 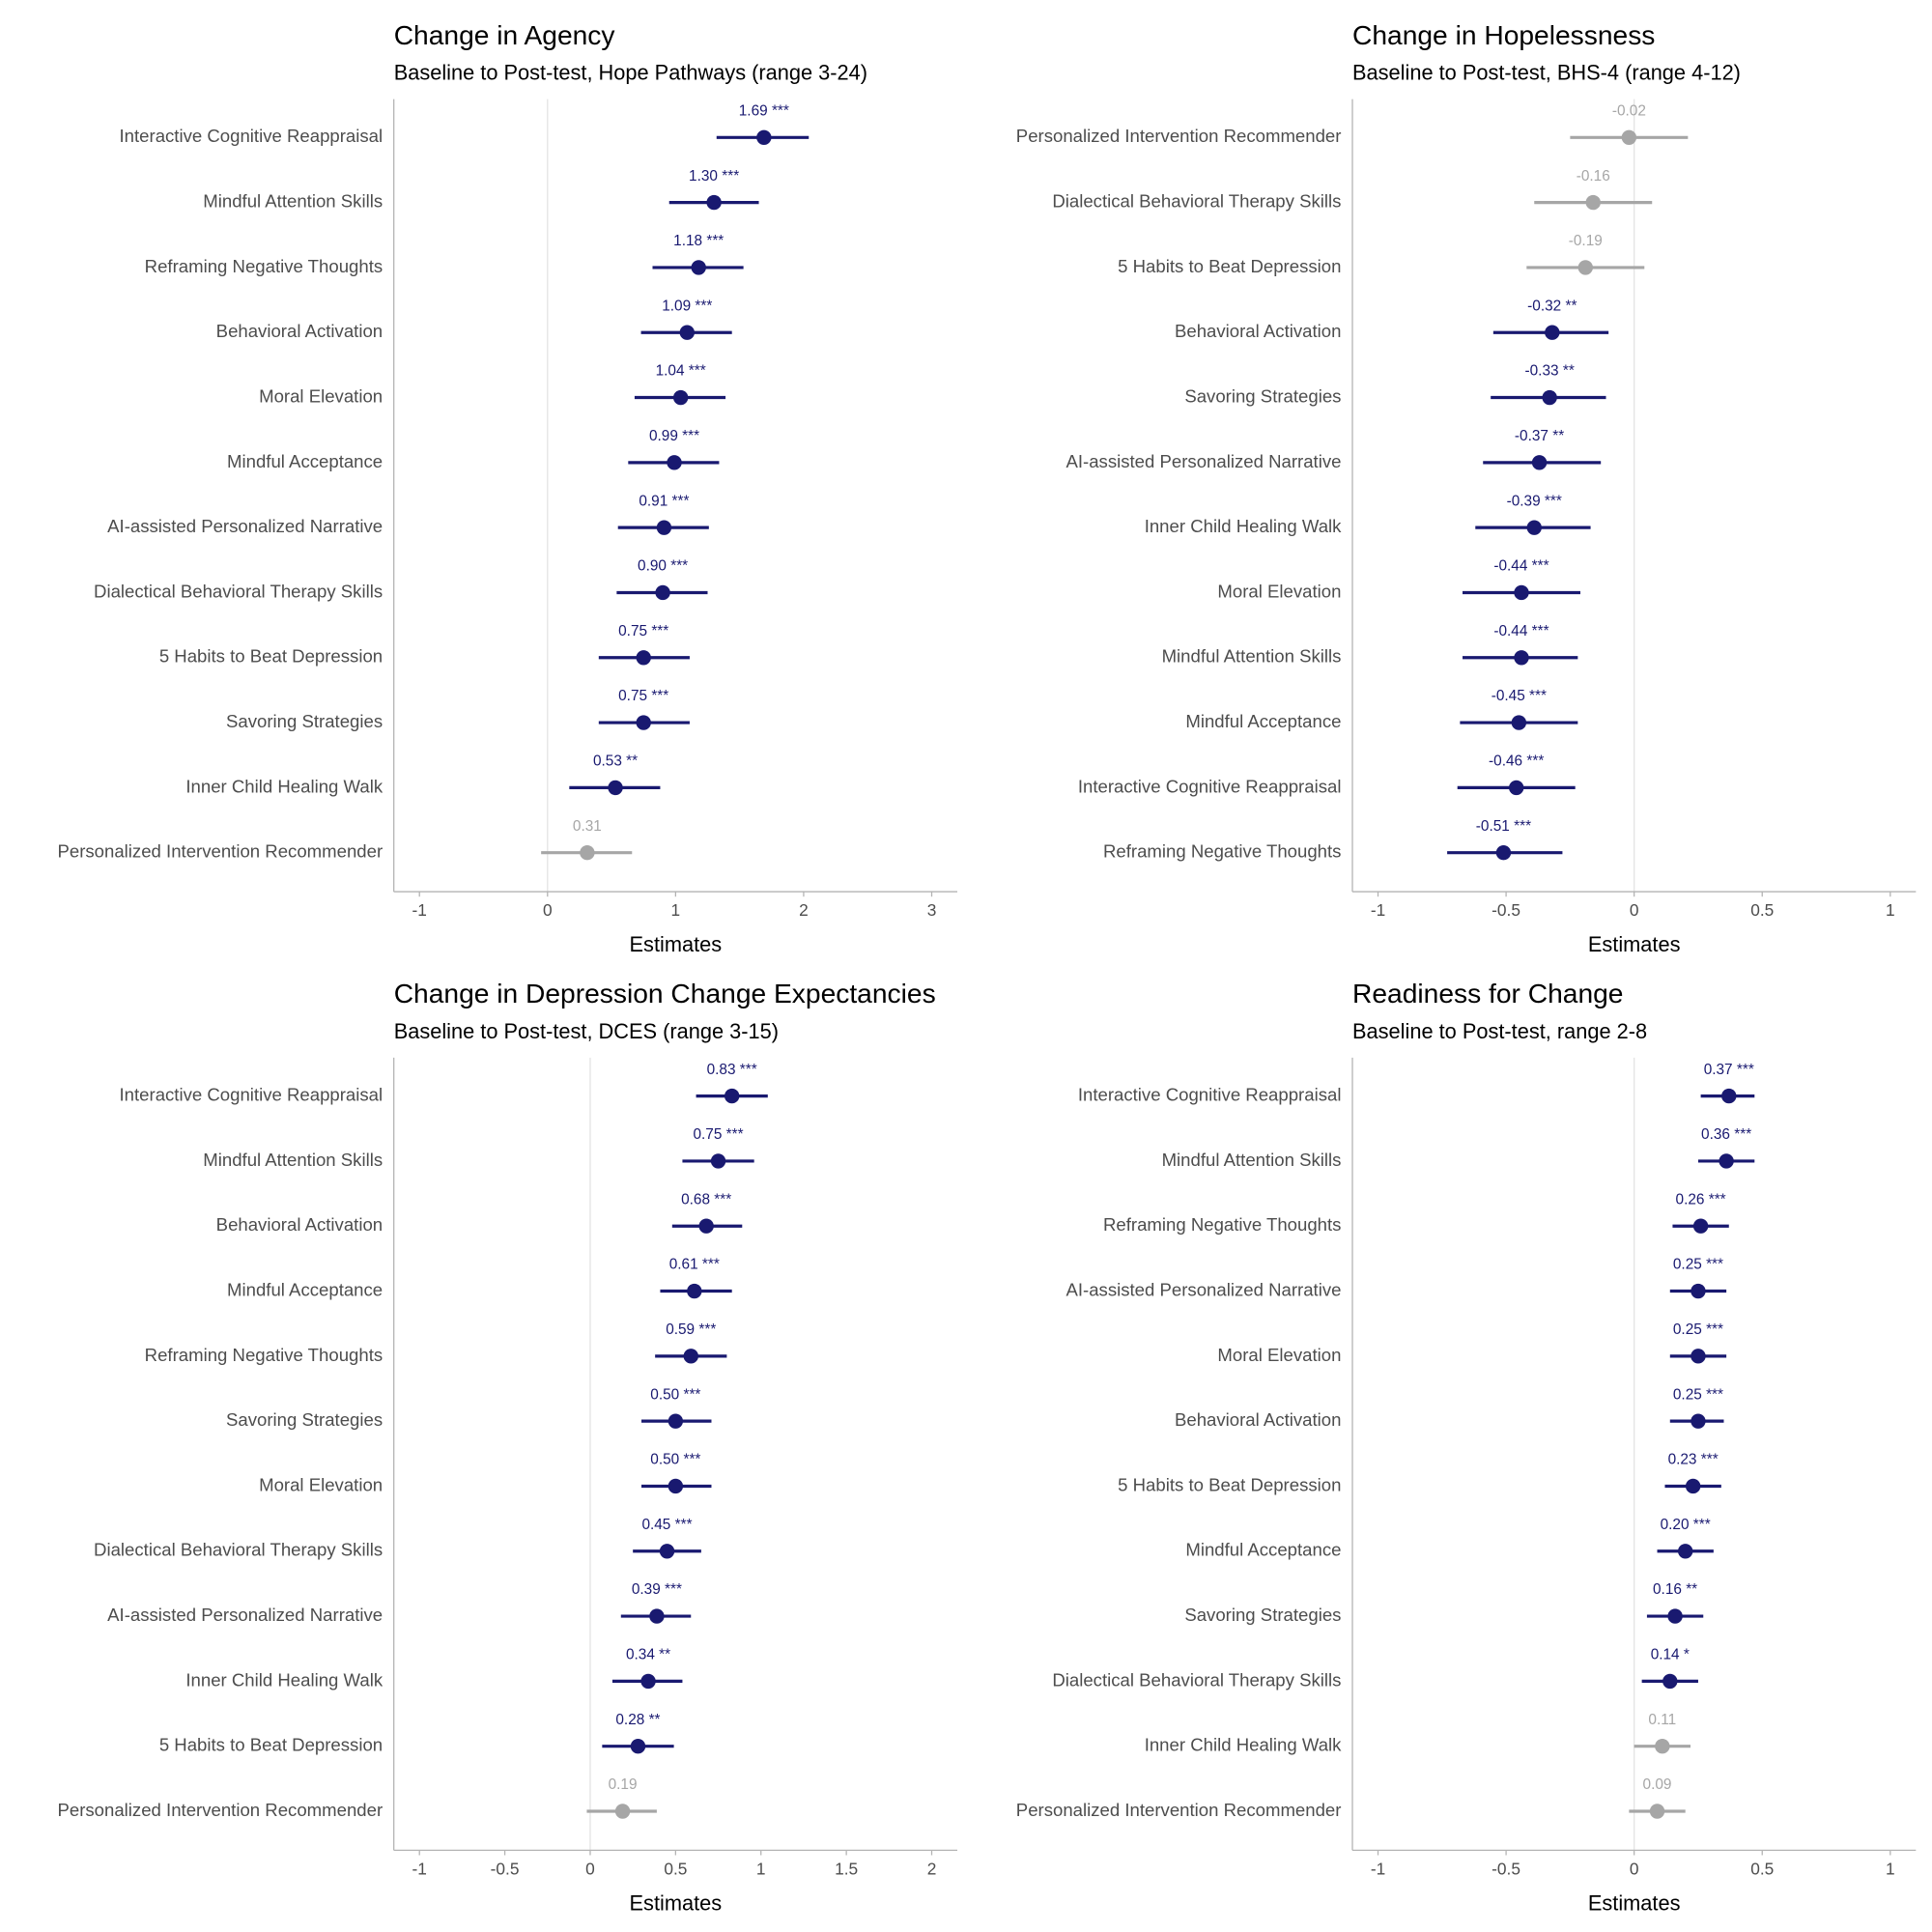 What do you see at coordinates (657, 1589) in the screenshot?
I see `value-label: 0.39 ***` at bounding box center [657, 1589].